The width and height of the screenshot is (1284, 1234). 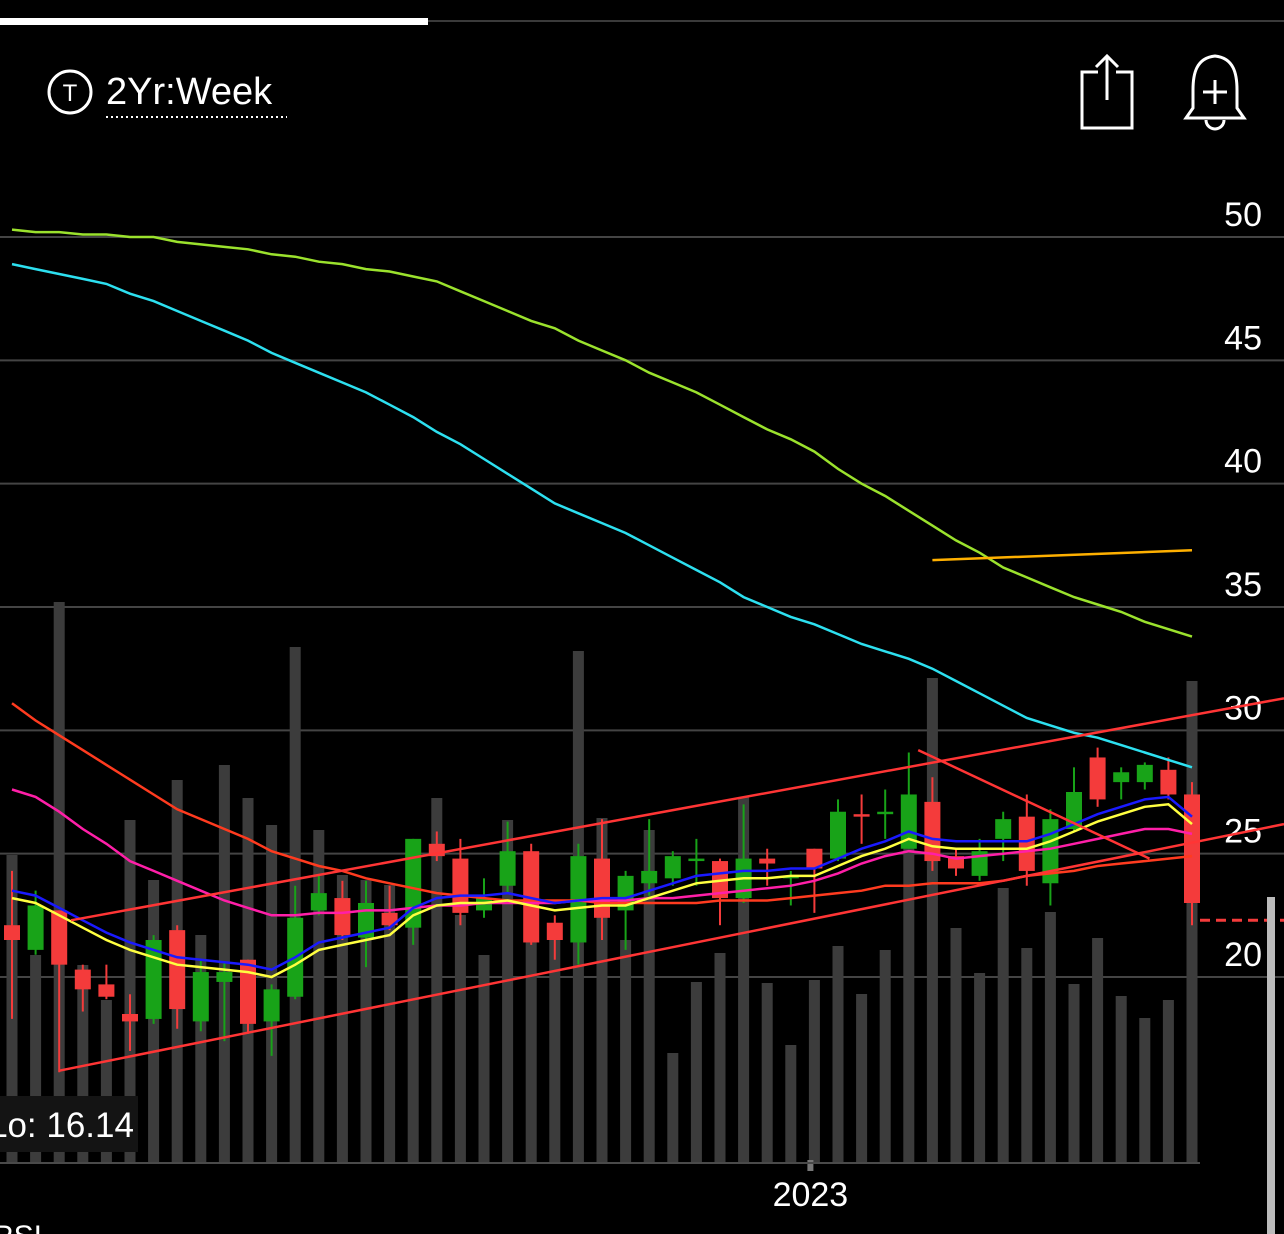 What do you see at coordinates (811, 1195) in the screenshot?
I see `x-tick-label: 2023` at bounding box center [811, 1195].